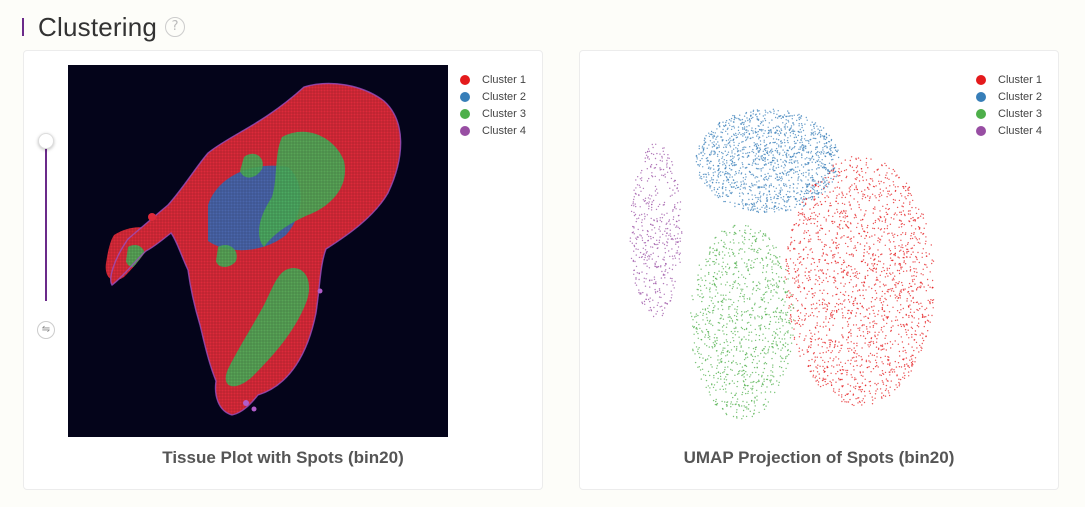  Describe the element at coordinates (819, 458) in the screenshot. I see `umap-plot-title: UMAP Projection of Spots (bin20)` at that location.